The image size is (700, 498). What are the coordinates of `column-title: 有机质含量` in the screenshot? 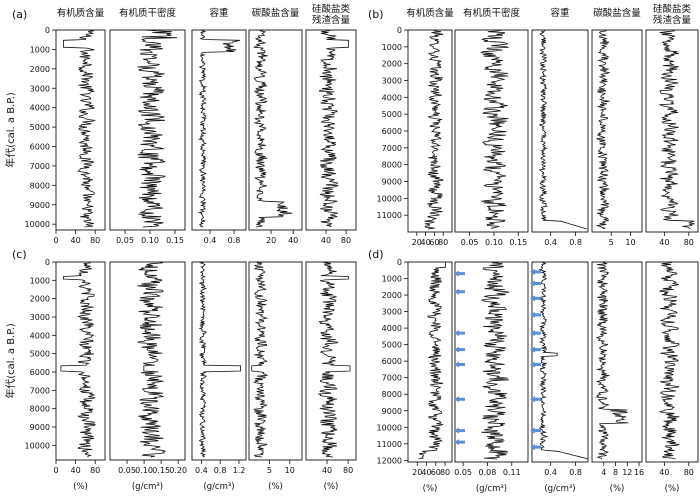 It's located at (81, 13).